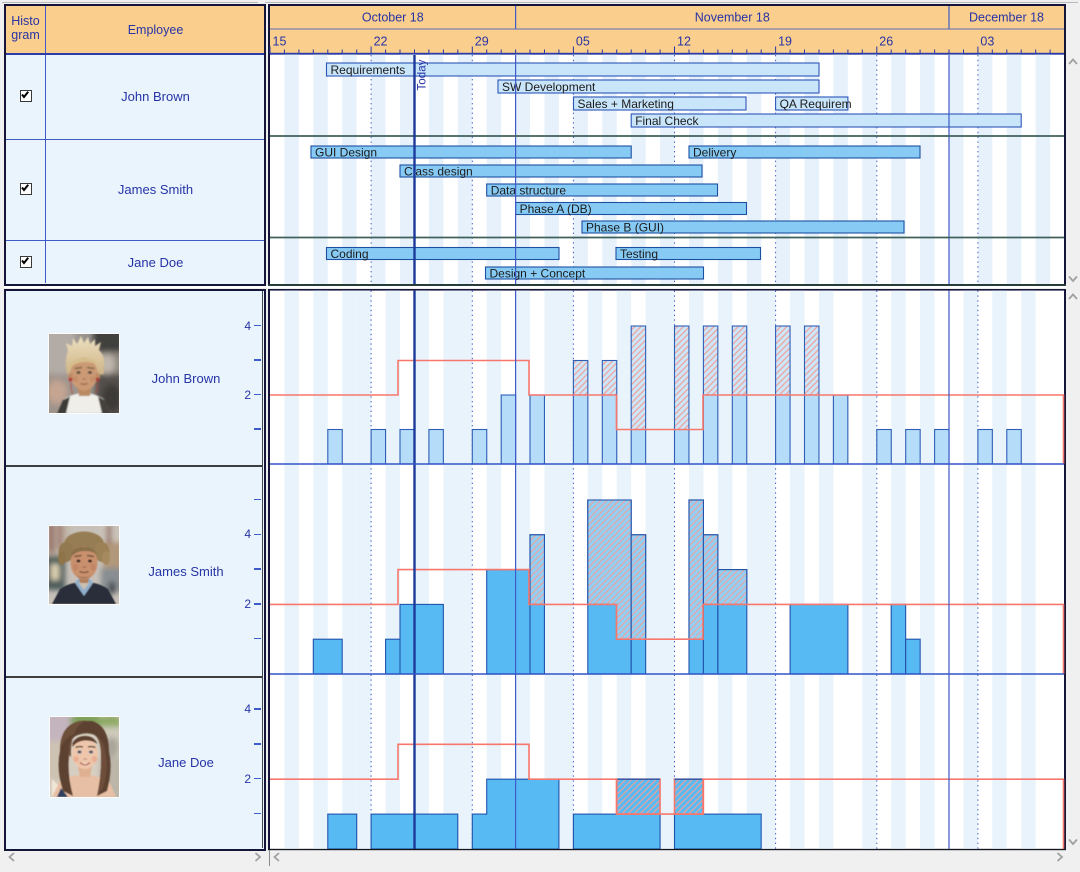 Image resolution: width=1080 pixels, height=872 pixels. I want to click on svg-text: December 18, so click(1006, 18).